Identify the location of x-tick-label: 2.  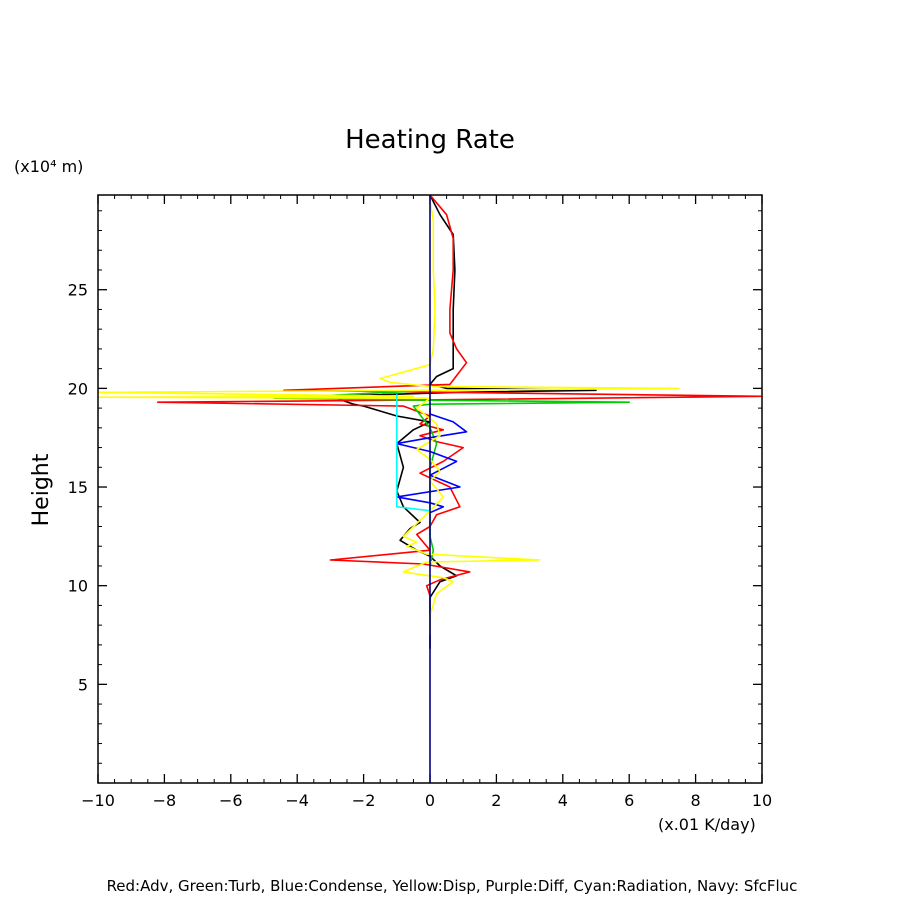
(496, 800).